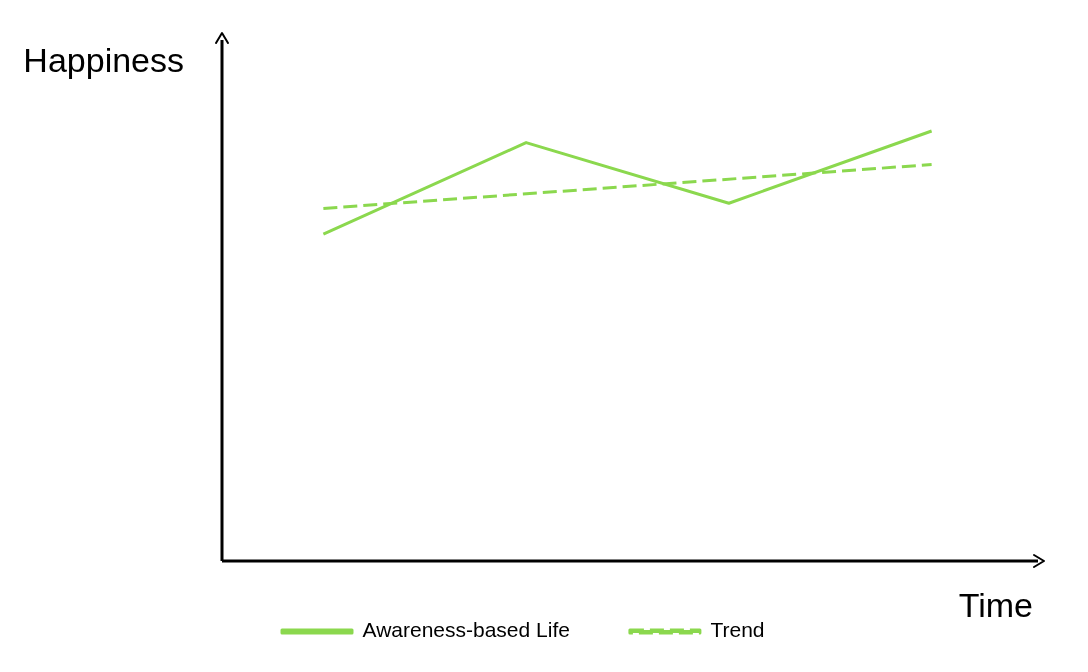 The height and width of the screenshot is (672, 1088). Describe the element at coordinates (995, 605) in the screenshot. I see `x-axis-title: Time` at that location.